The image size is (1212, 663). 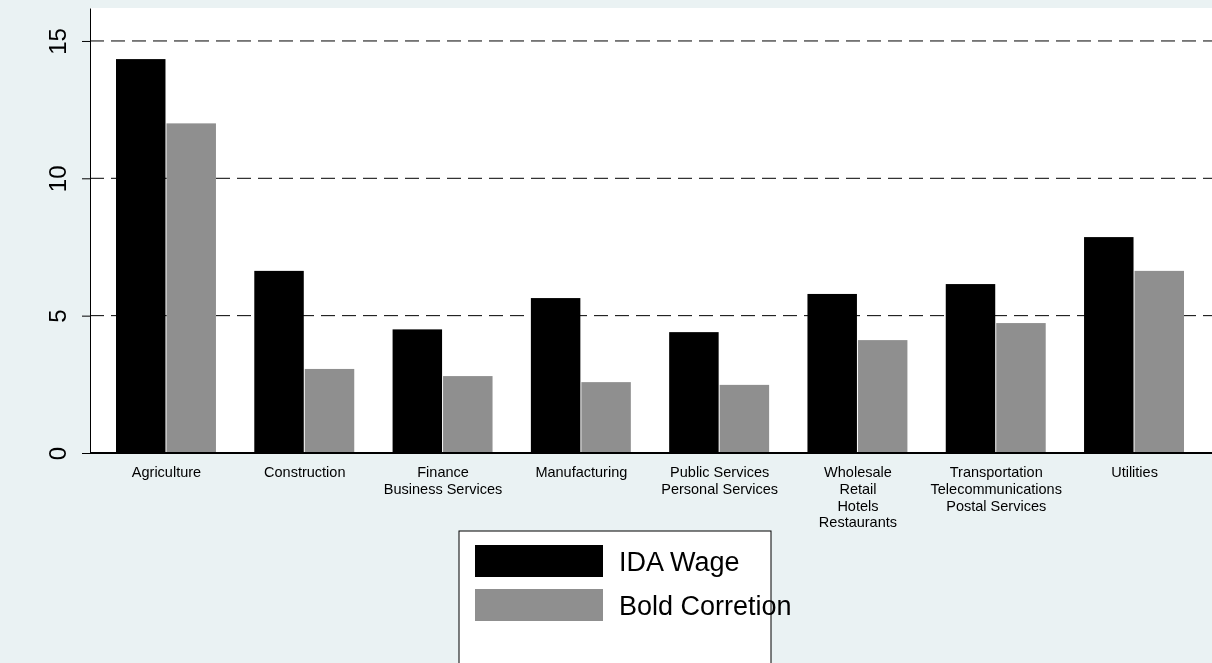 I want to click on x-tick-label: Utilities, so click(x=1134, y=472).